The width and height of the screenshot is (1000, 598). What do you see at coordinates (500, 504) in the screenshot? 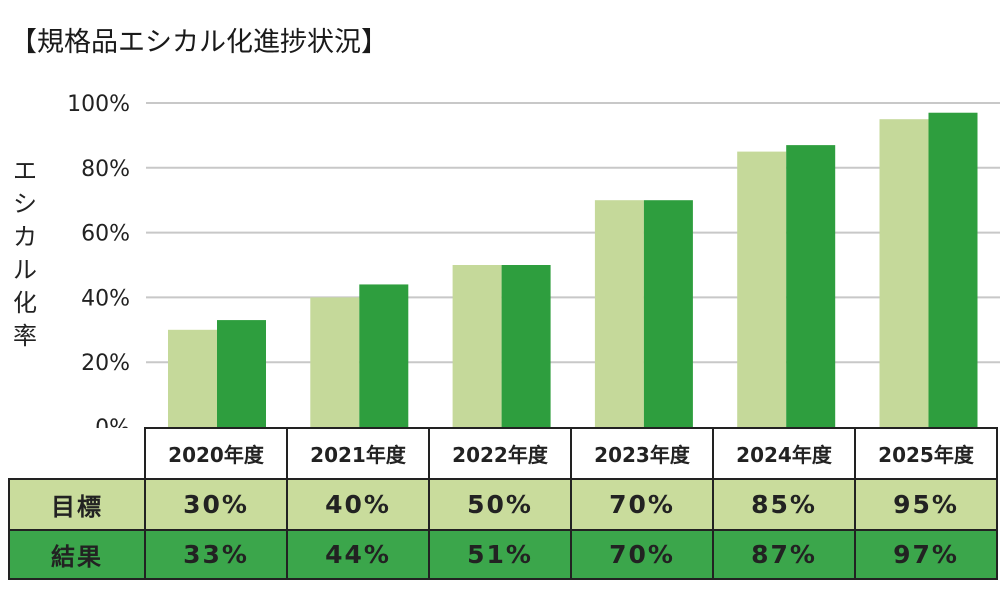
I see `data-label: 50%` at bounding box center [500, 504].